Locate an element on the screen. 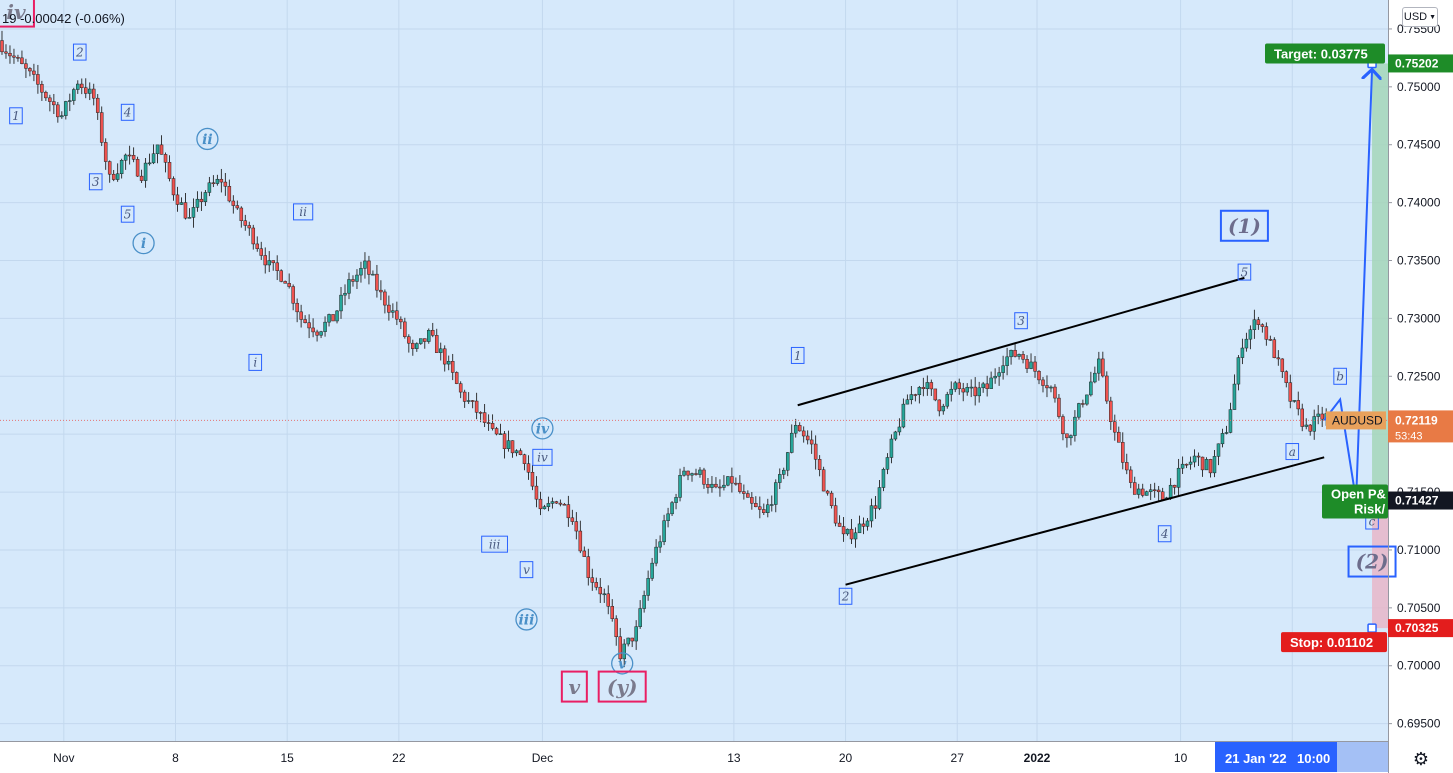 This screenshot has width=1453, height=773. wave-label: i is located at coordinates (255, 362).